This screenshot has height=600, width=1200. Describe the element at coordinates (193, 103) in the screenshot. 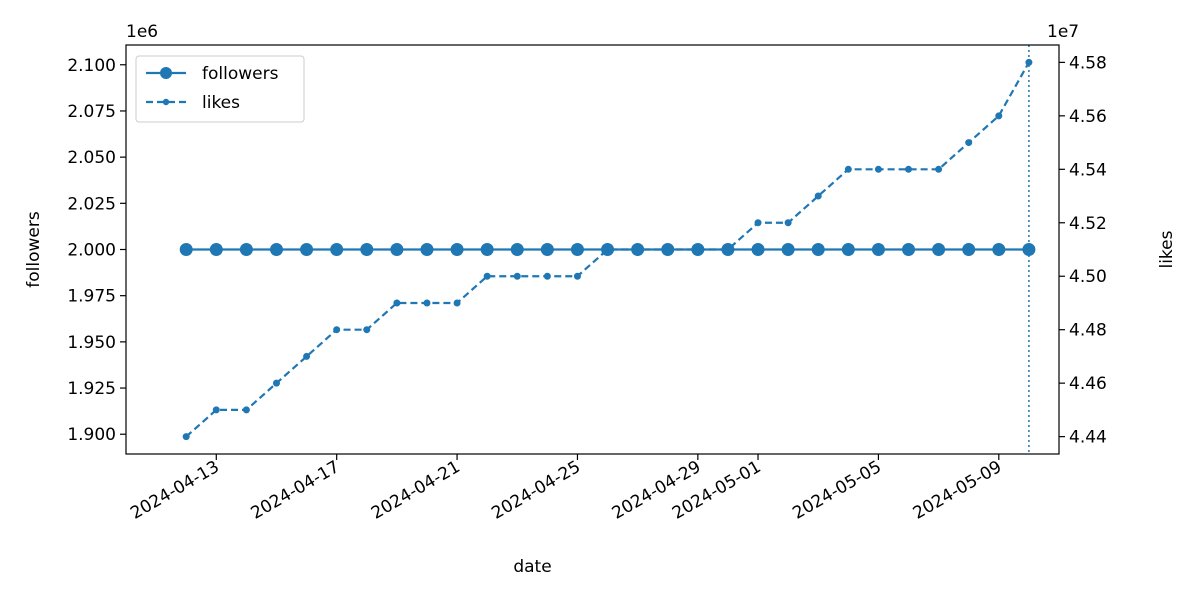

I see `legend-entry-likes: likes` at that location.